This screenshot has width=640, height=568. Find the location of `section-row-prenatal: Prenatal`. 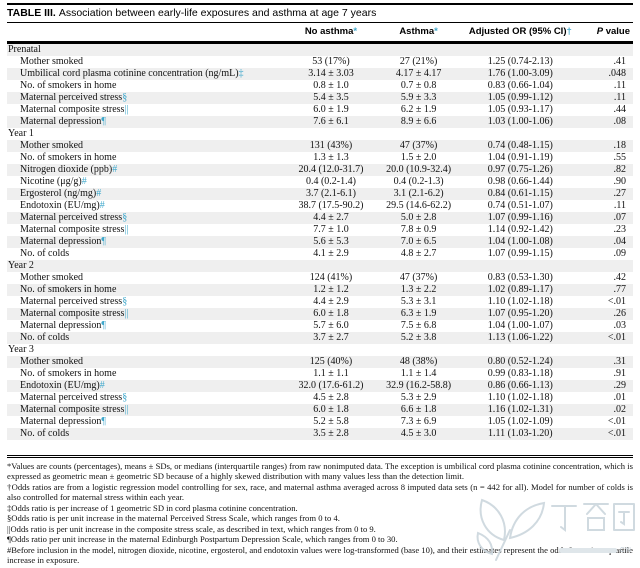

section-row-prenatal: Prenatal is located at coordinates (320, 49).